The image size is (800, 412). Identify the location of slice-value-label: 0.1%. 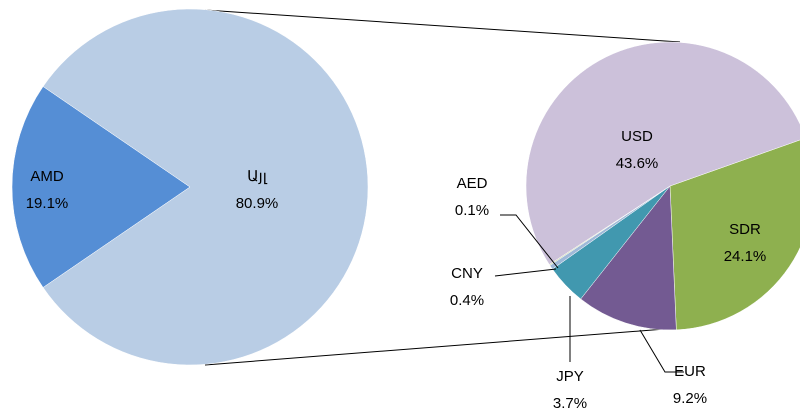
(472, 210).